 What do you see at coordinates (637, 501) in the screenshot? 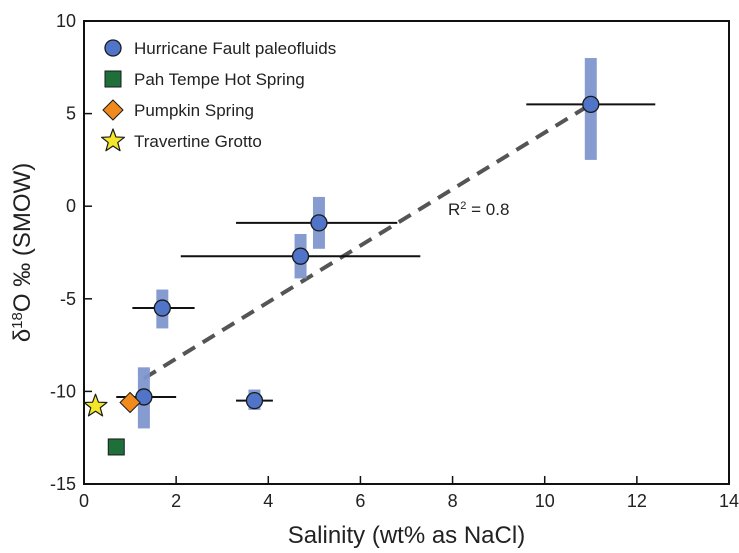
I see `x-tick-label: 12` at bounding box center [637, 501].